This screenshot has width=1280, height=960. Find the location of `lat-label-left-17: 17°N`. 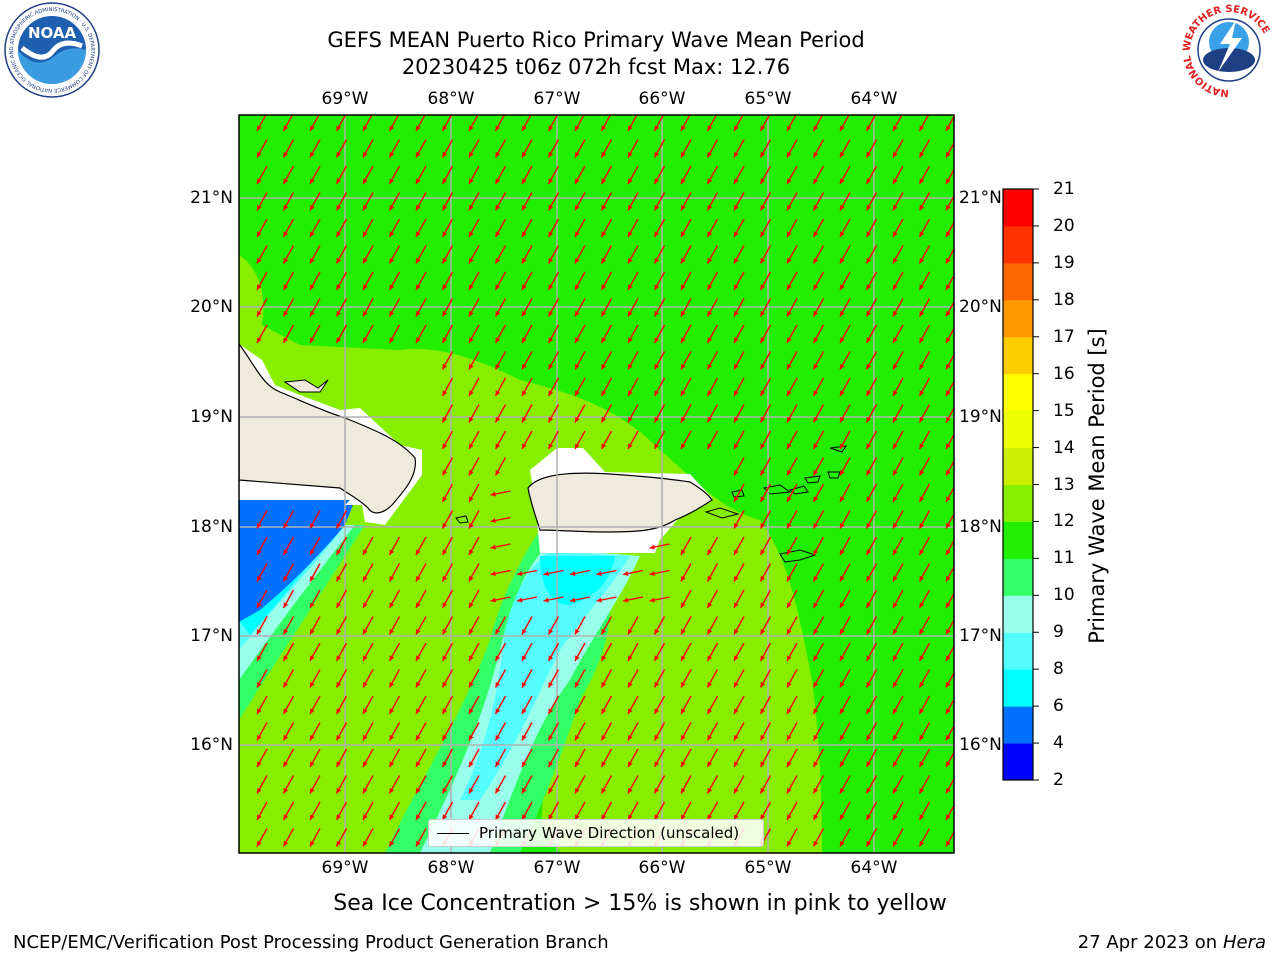

lat-label-left-17: 17°N is located at coordinates (211, 636).